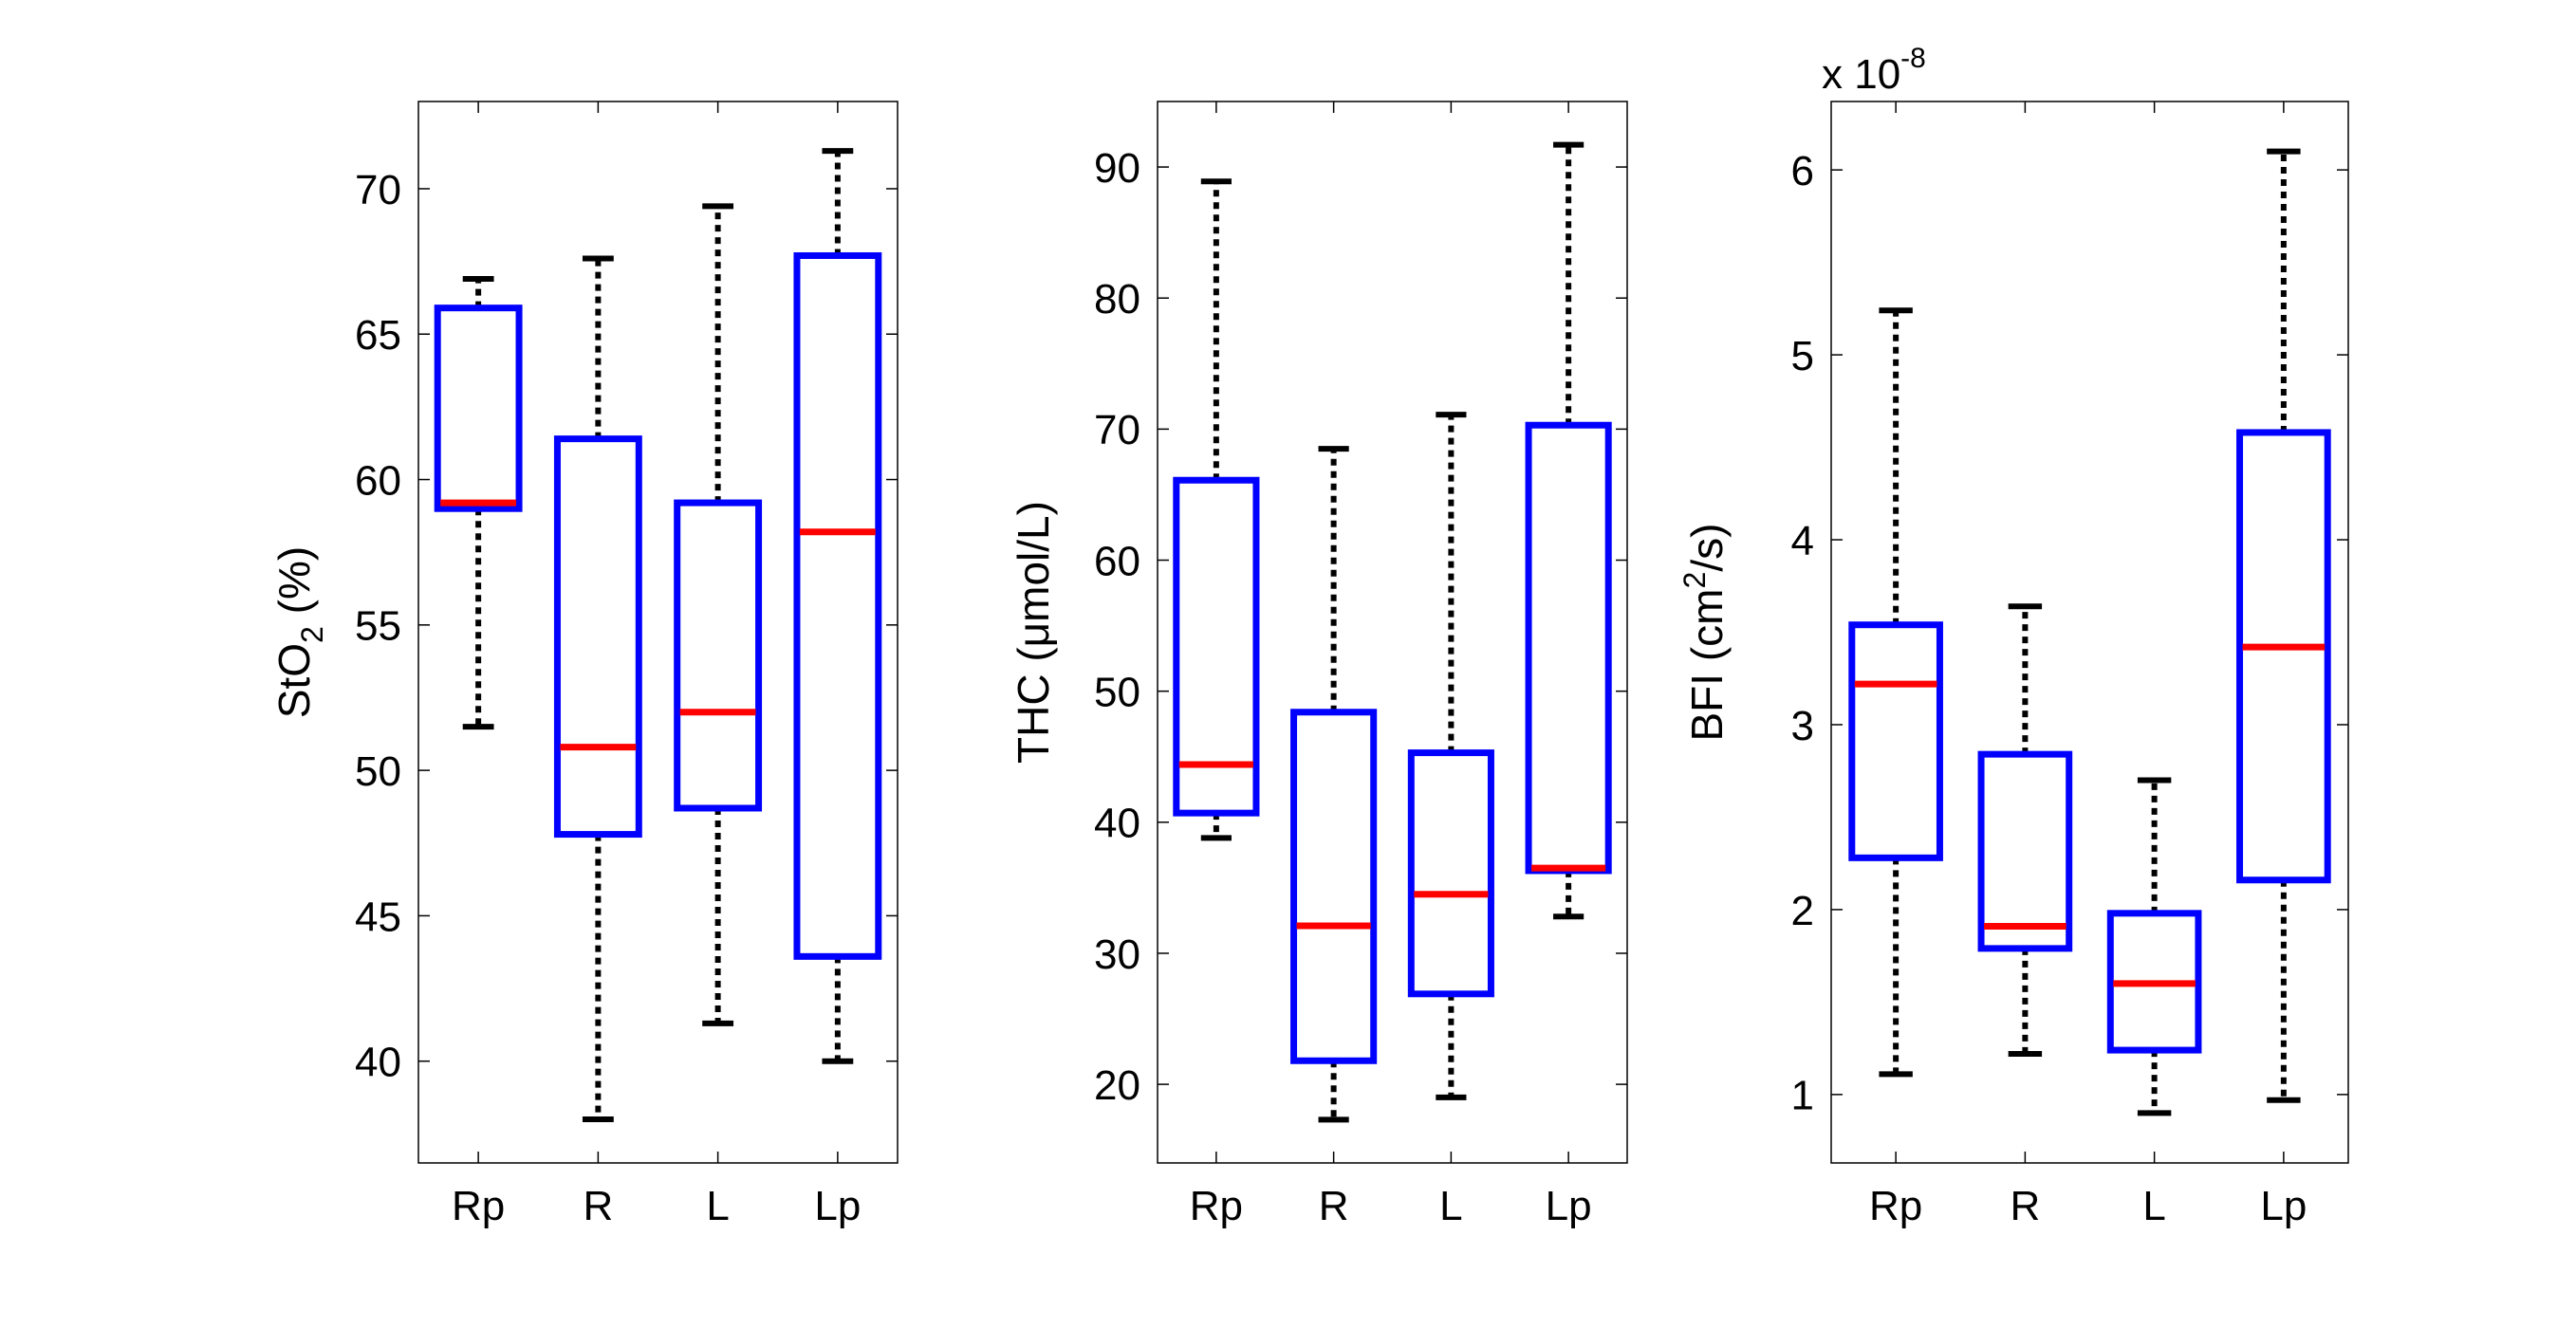  What do you see at coordinates (294, 586) in the screenshot?
I see `y-axis-label-tail: (%)` at bounding box center [294, 586].